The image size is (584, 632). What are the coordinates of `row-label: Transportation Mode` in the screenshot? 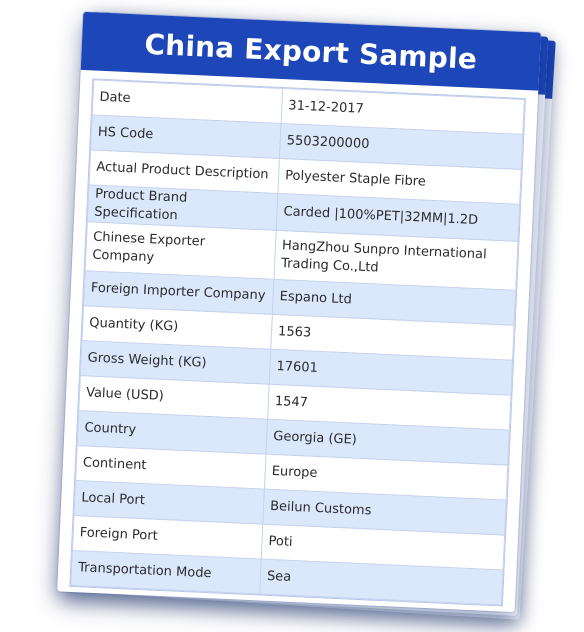 It's located at (166, 572).